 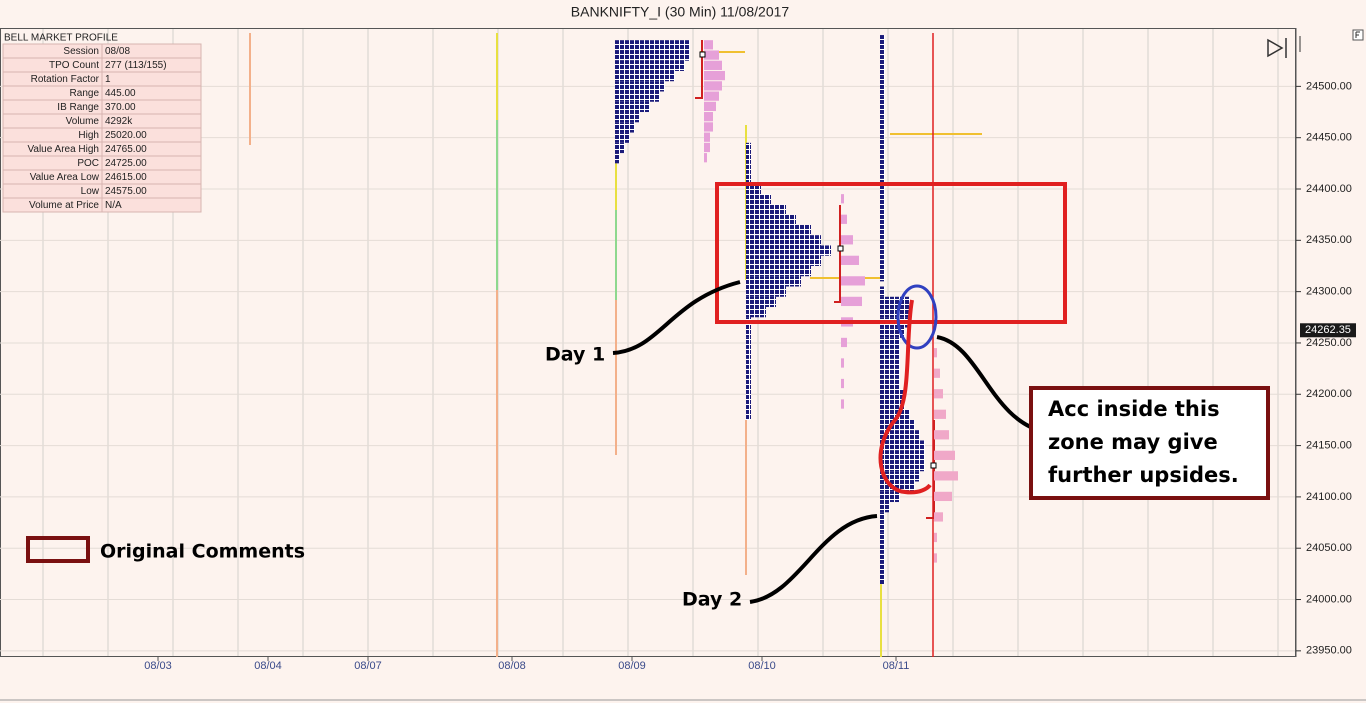 I want to click on x-tick-label: 08/09, so click(x=632, y=666).